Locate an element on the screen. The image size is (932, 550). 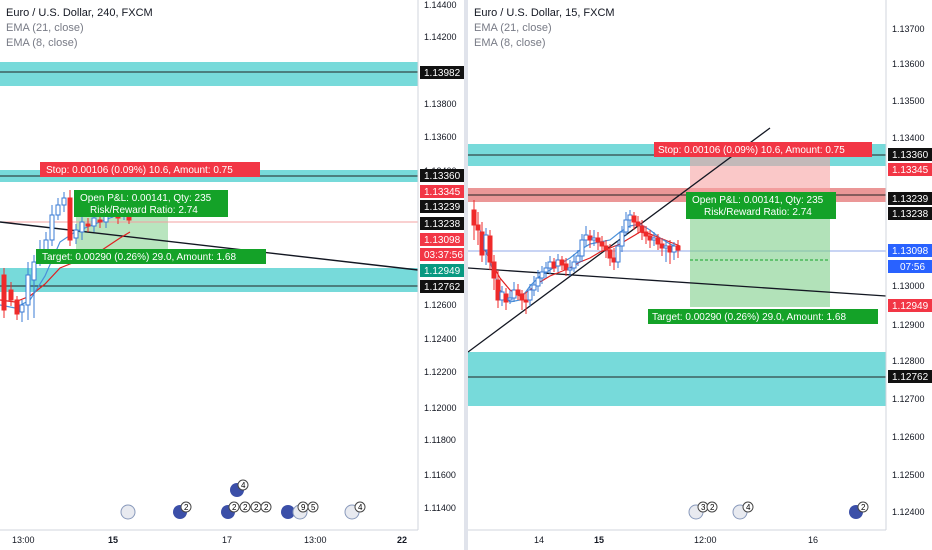
left-xtick-2: 15 is located at coordinates (113, 540).